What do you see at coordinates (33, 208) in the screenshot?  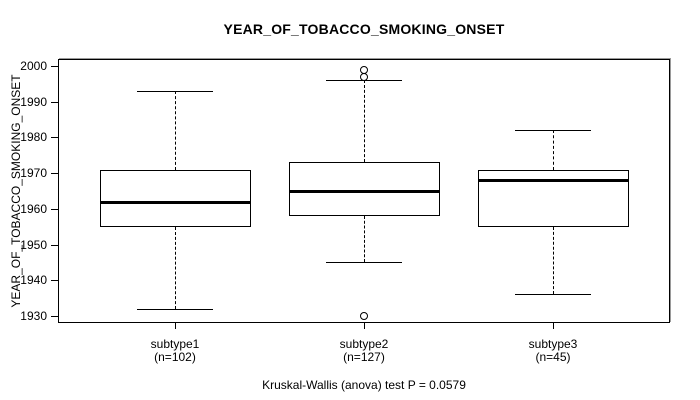 I see `y-tick-label: 1960` at bounding box center [33, 208].